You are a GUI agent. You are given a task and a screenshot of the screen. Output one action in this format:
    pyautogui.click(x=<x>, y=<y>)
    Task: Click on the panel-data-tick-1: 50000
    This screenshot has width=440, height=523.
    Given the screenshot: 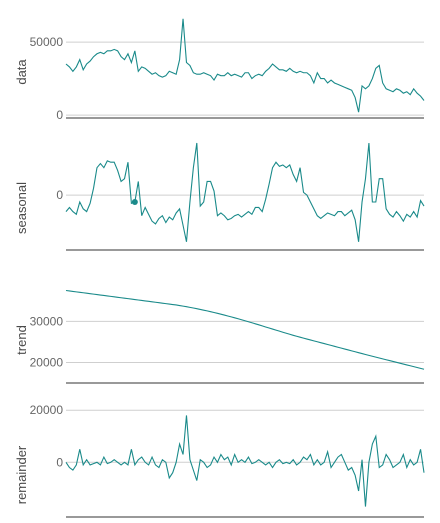 What is the action you would take?
    pyautogui.click(x=47, y=42)
    